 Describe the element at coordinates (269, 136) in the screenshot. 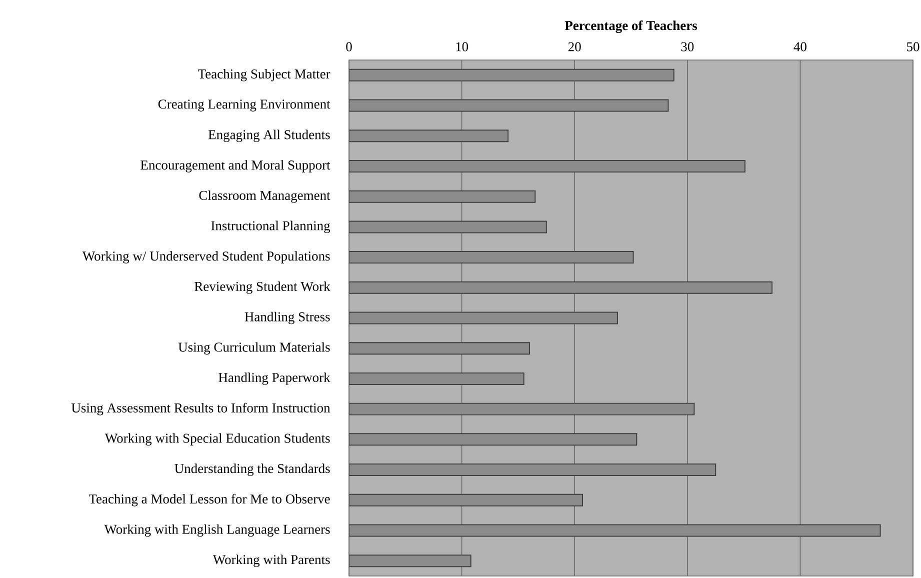

I see `y-tick-label: Engaging All Students` at that location.